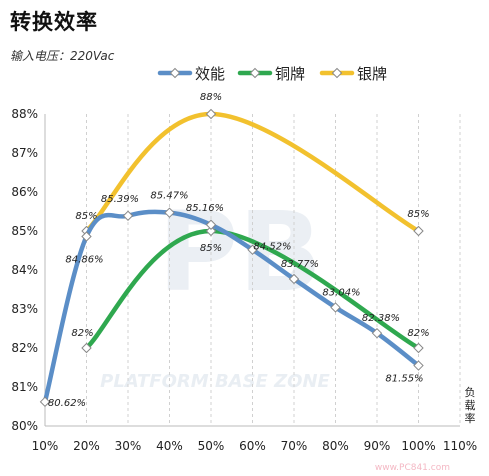 This screenshot has height=476, width=489. What do you see at coordinates (191, 74) in the screenshot?
I see `legend-item: 效能` at bounding box center [191, 74].